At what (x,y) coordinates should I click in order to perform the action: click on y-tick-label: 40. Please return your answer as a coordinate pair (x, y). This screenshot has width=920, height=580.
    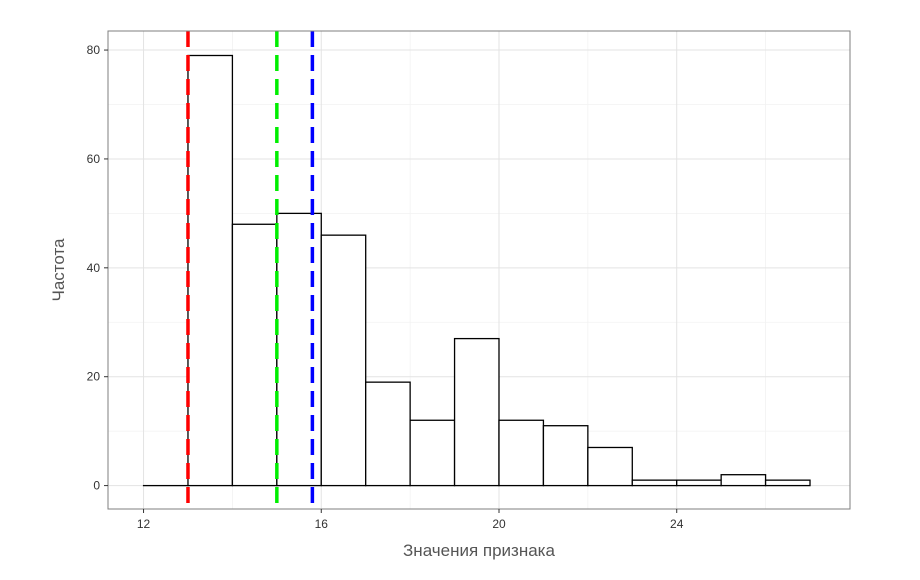
    Looking at the image, I should click on (94, 268).